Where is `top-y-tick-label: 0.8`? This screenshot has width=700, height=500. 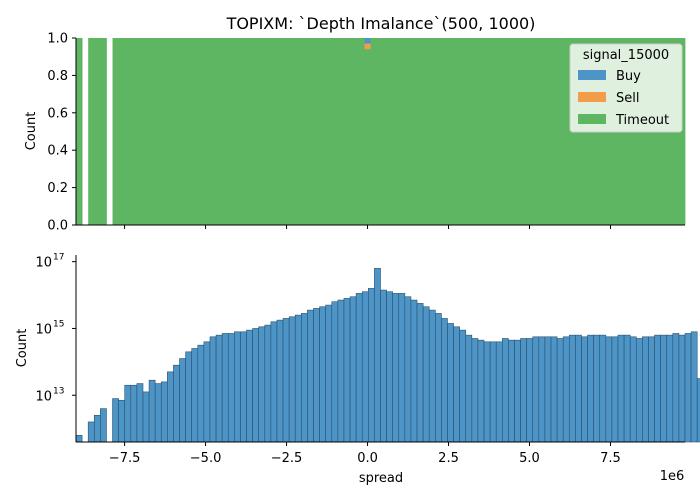
top-y-tick-label: 0.8 is located at coordinates (57, 76).